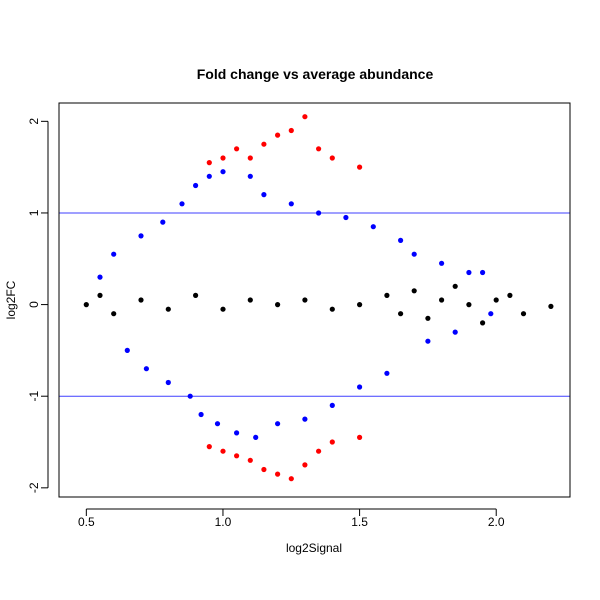 Image resolution: width=600 pixels, height=600 pixels. What do you see at coordinates (359, 522) in the screenshot?
I see `x-tick-label: 1.5` at bounding box center [359, 522].